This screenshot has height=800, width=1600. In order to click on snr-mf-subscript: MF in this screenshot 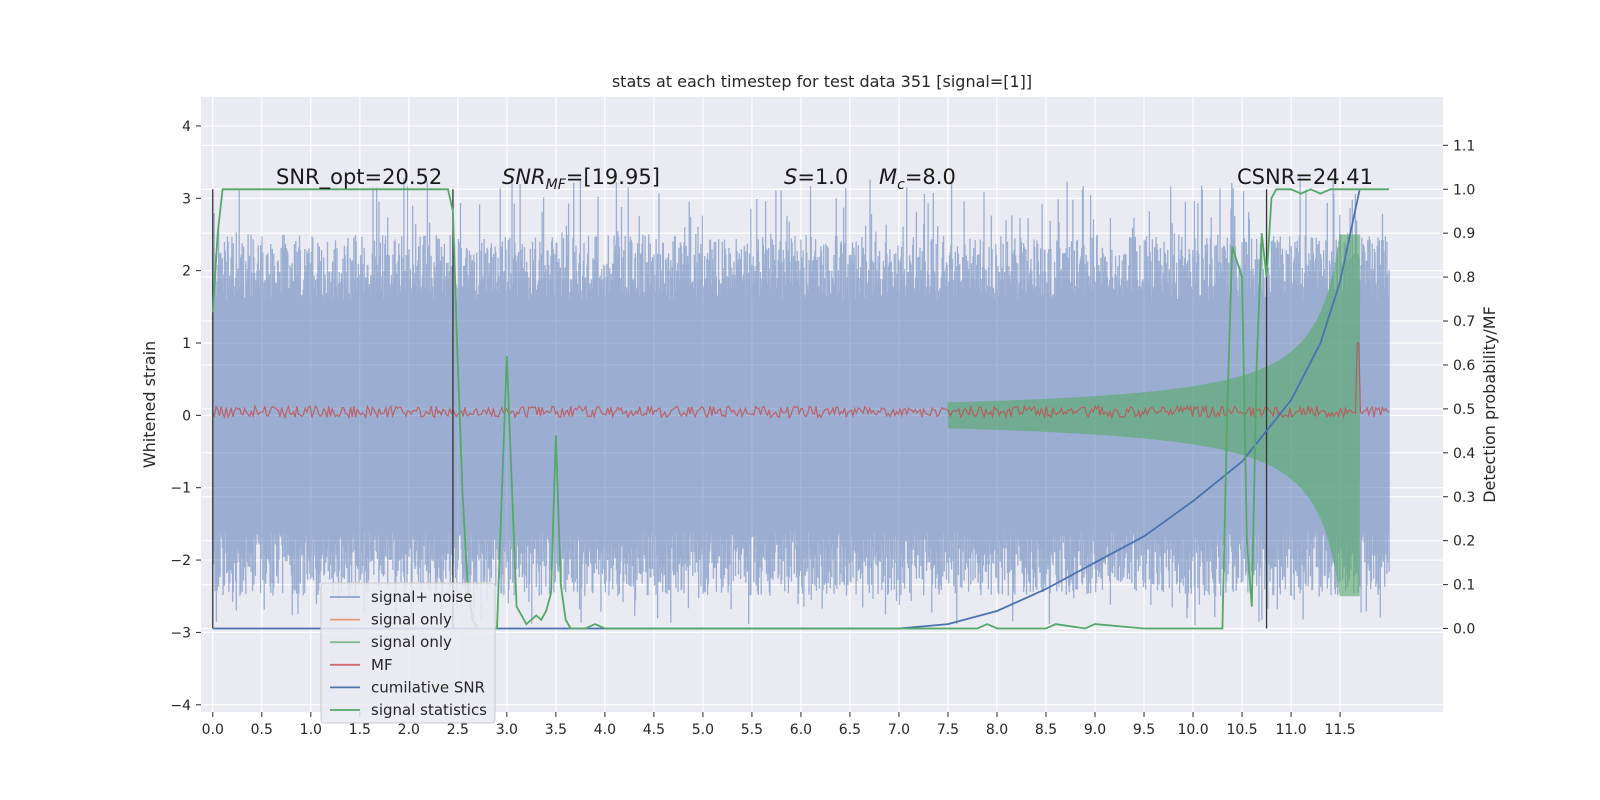, I will do `click(556, 185)`.